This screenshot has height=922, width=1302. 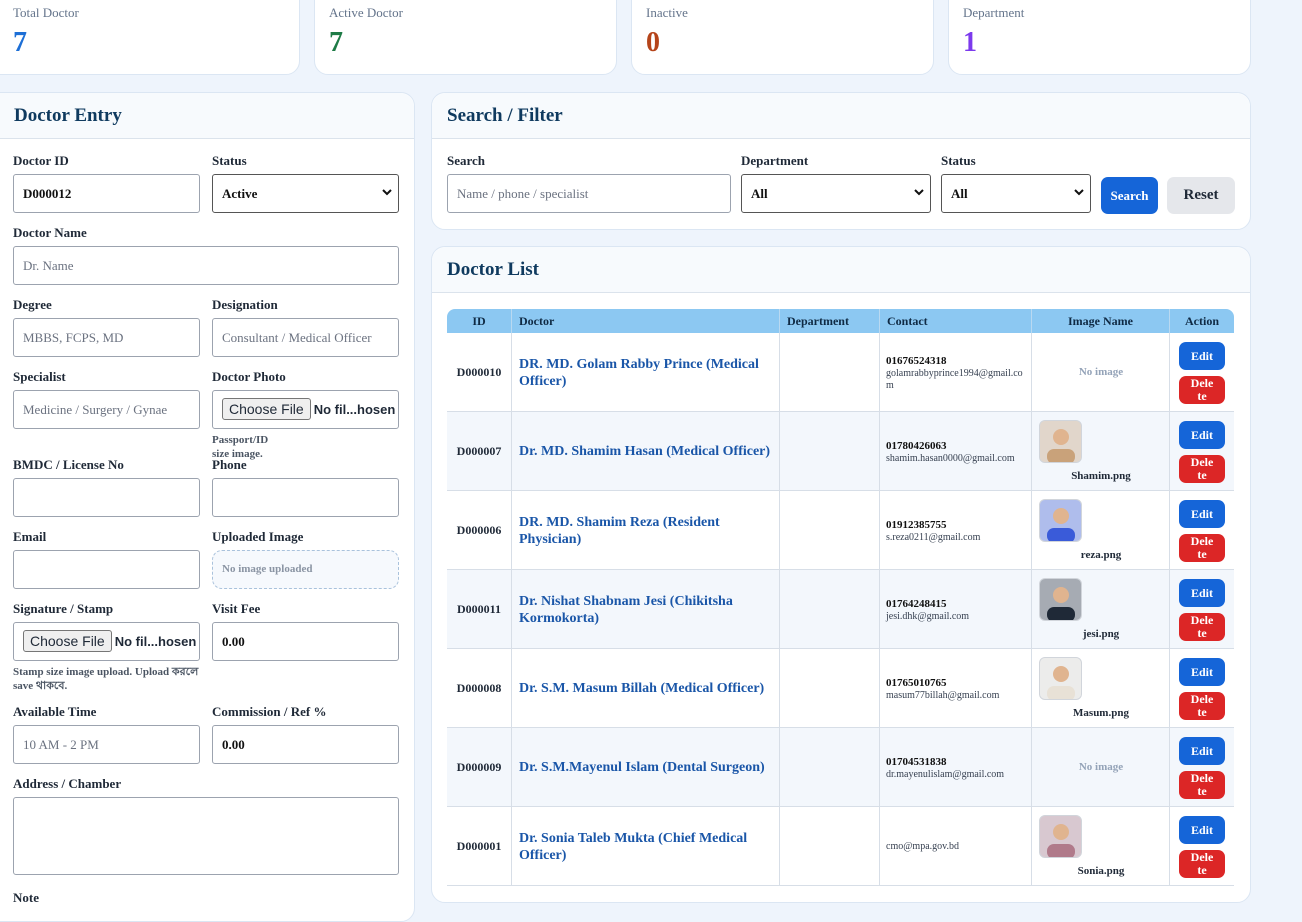 I want to click on cell-contact: 01704531838 dr.mayenulislam@gmail.com, so click(x=956, y=767).